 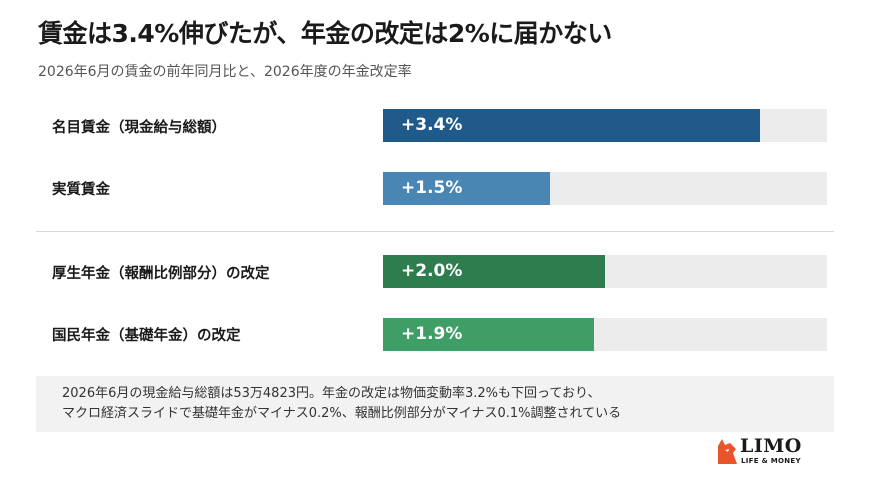 What do you see at coordinates (605, 334) in the screenshot?
I see `bar-track-national-pension: +1.9%` at bounding box center [605, 334].